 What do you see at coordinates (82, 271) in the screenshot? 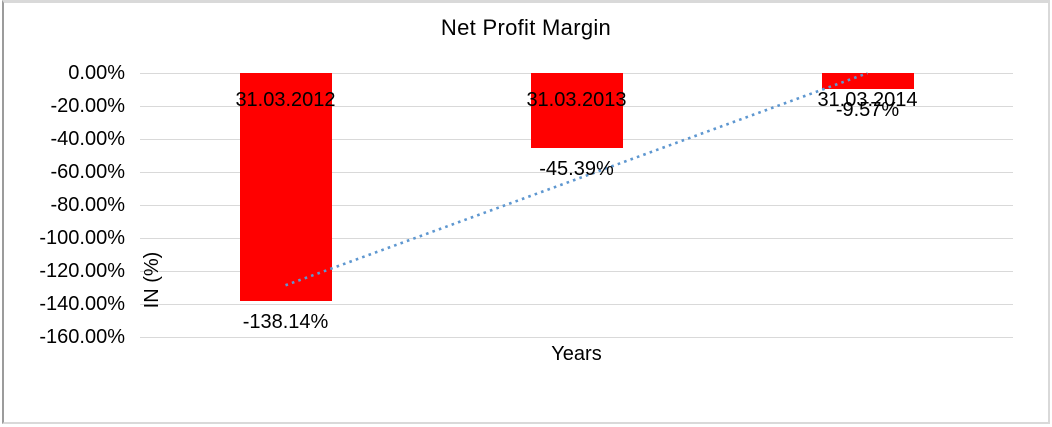
I see `y-tick-label: -120.00%` at bounding box center [82, 271].